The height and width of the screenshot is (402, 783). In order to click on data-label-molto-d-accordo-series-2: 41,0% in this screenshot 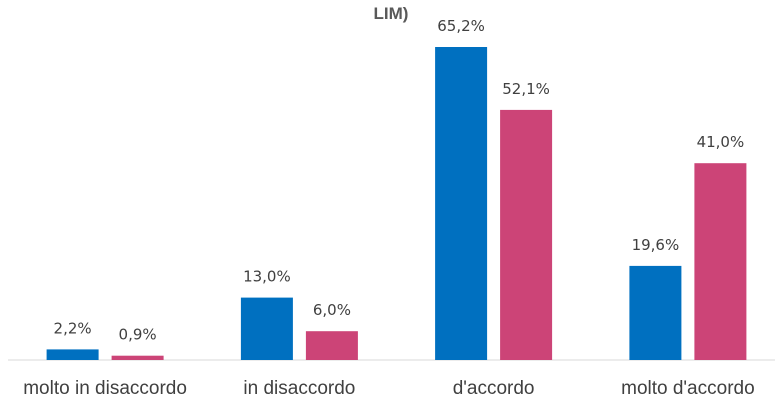, I will do `click(721, 142)`.